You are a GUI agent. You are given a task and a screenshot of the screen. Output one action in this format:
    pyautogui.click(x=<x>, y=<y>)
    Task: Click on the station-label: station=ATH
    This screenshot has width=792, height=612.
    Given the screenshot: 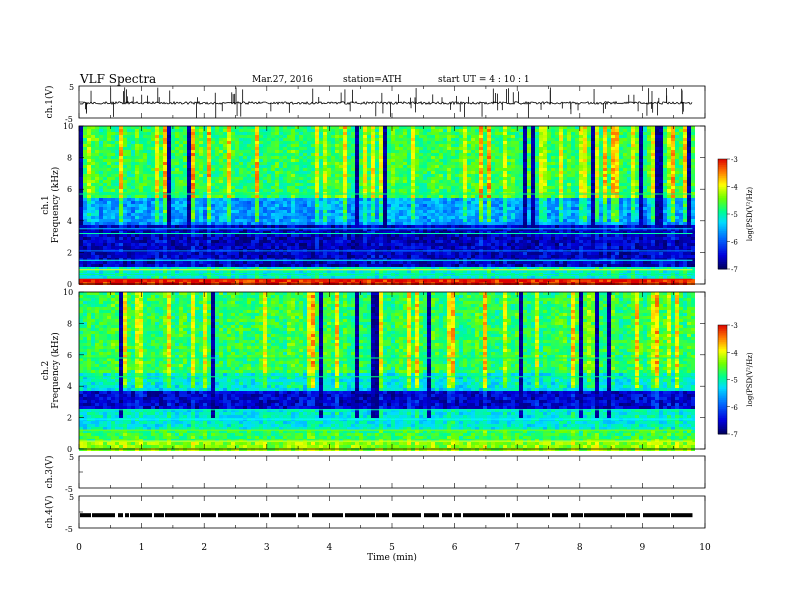 What is the action you would take?
    pyautogui.click(x=372, y=80)
    